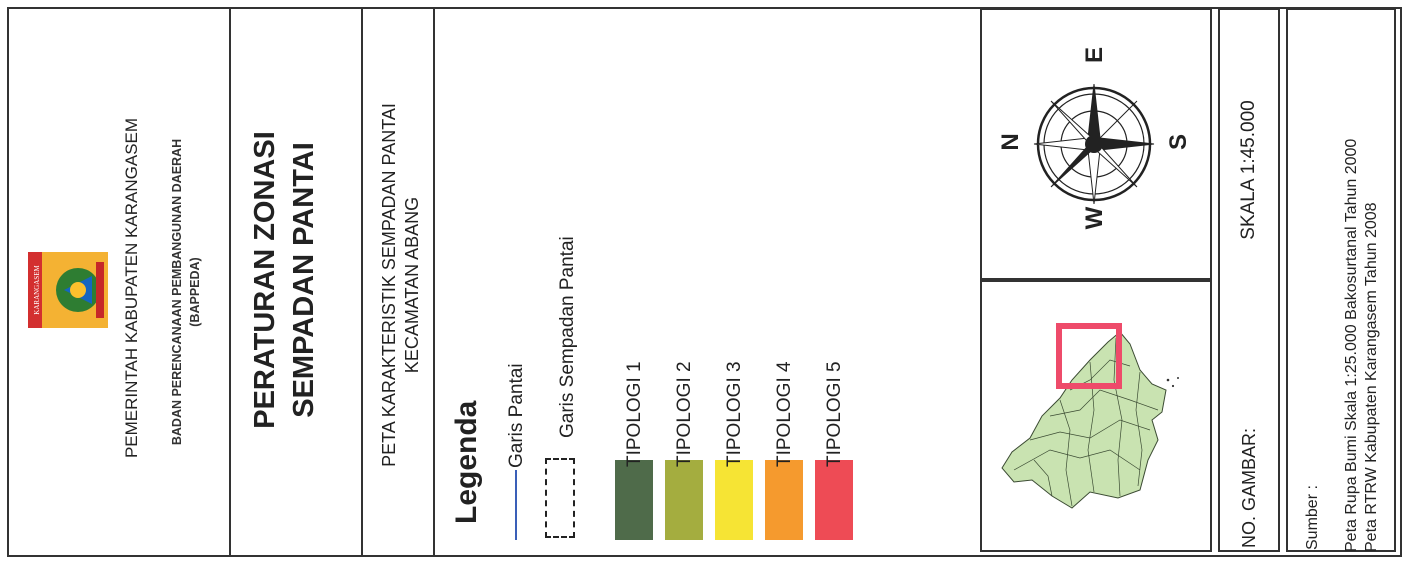 The height and width of the screenshot is (565, 1410). What do you see at coordinates (516, 415) in the screenshot?
I see `legend-label: Garis Pantai` at bounding box center [516, 415].